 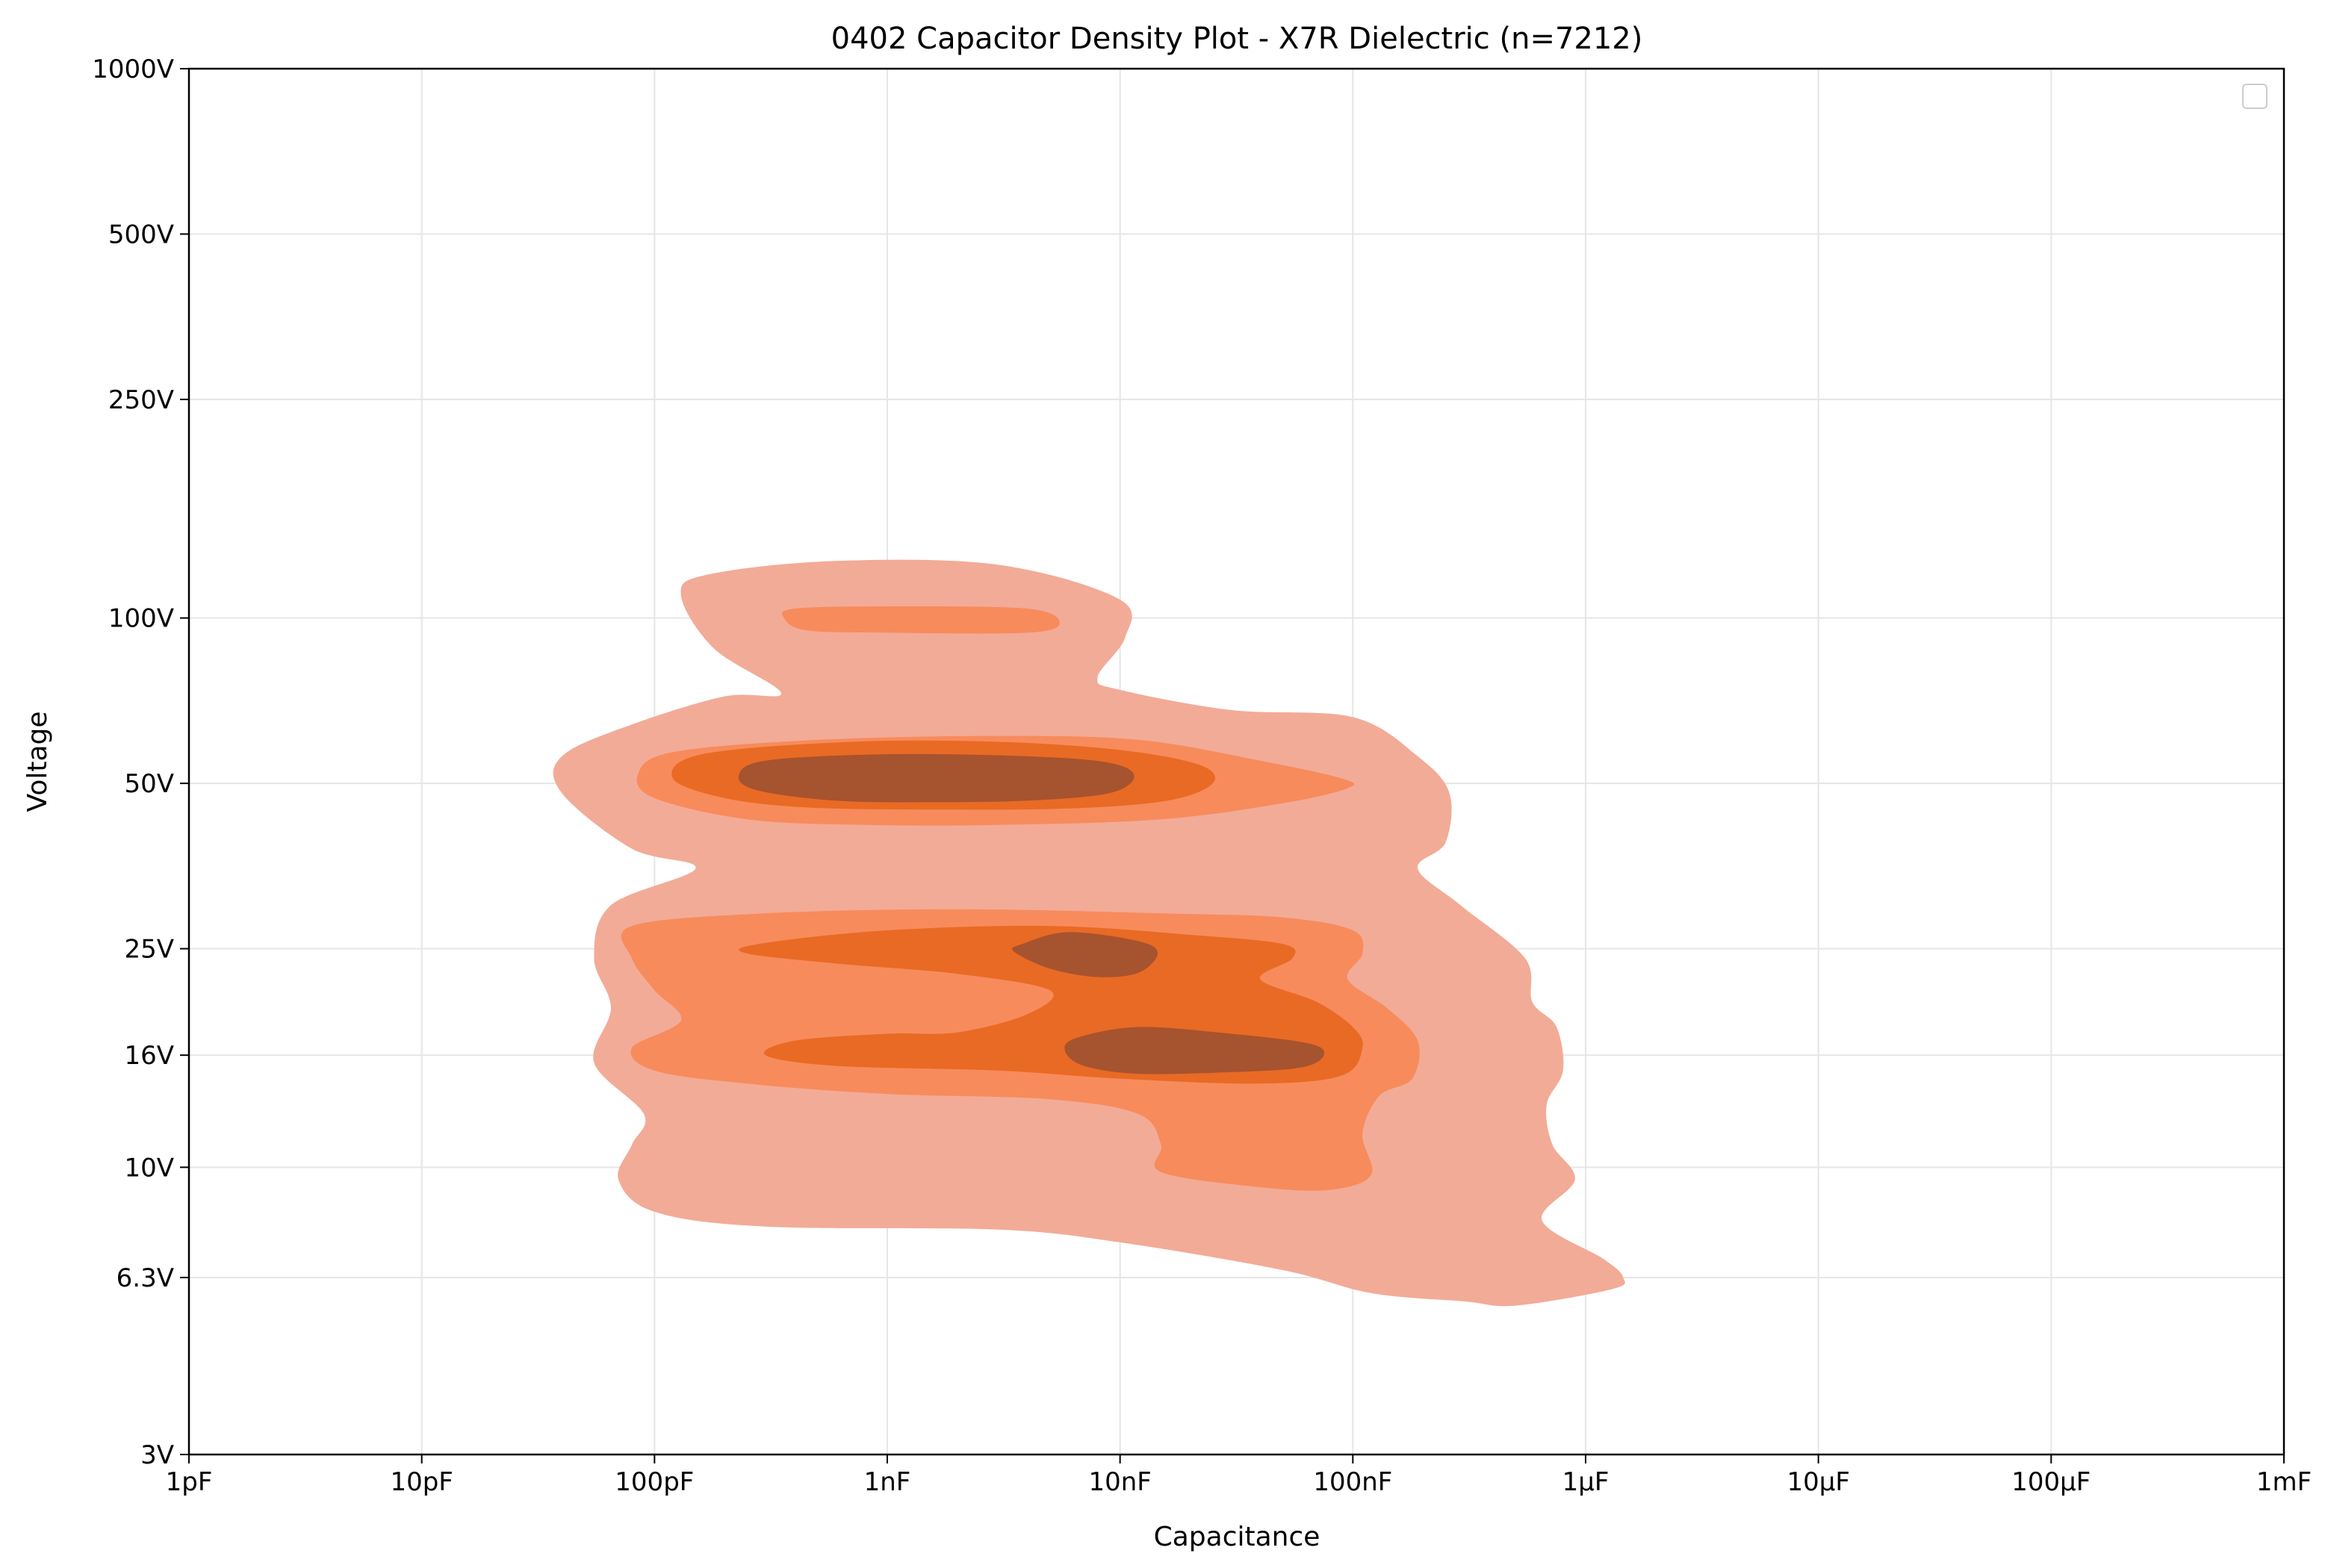 I want to click on y-tick-label: 10V, so click(x=149, y=1168).